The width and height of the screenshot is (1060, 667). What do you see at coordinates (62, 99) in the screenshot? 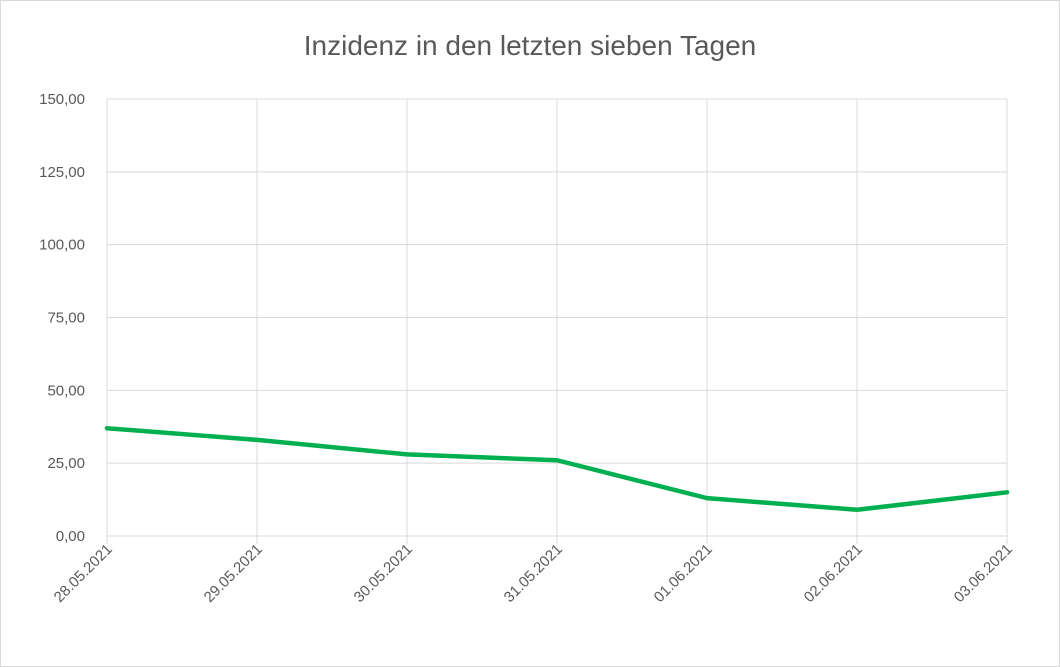
I see `y-tick-label: 150,00` at bounding box center [62, 99].